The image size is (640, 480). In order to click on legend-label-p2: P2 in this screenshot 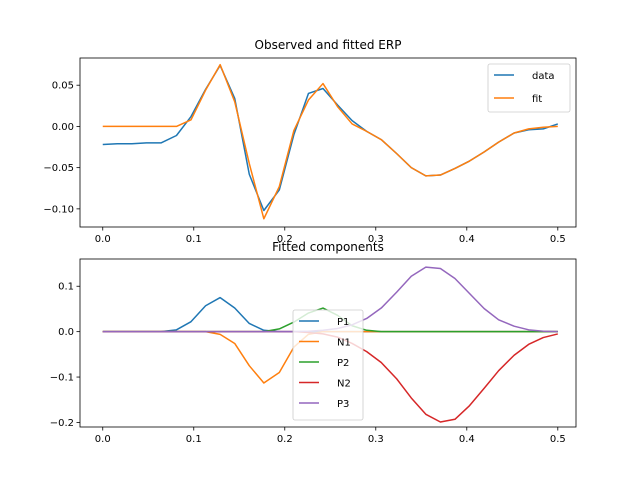, I will do `click(343, 363)`.